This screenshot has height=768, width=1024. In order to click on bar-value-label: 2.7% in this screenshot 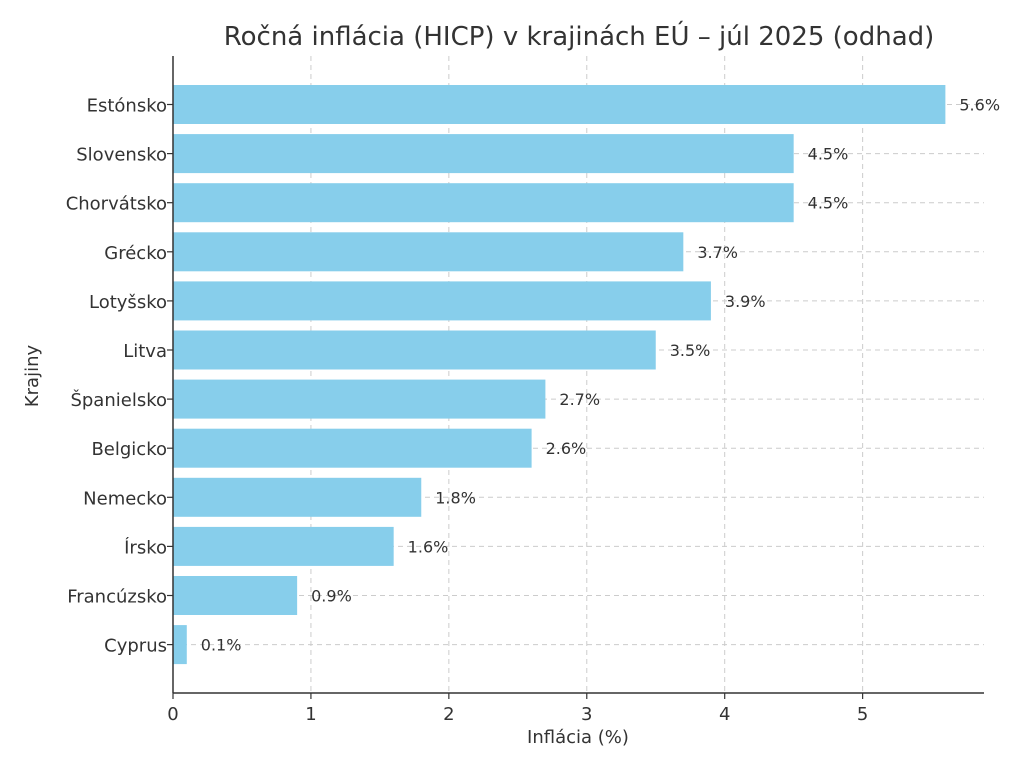, I will do `click(579, 399)`.